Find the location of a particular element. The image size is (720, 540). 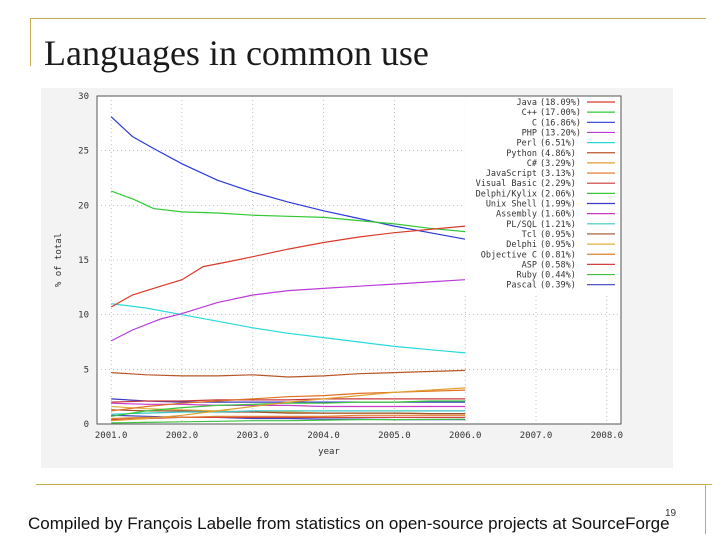

legend-label: C++ is located at coordinates (529, 113).